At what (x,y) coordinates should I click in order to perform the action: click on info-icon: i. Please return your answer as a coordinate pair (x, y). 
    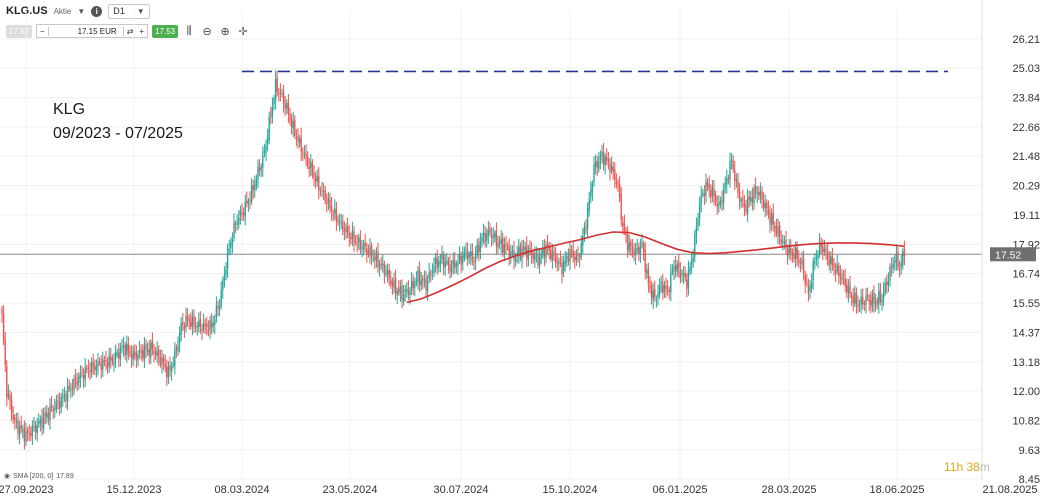
    Looking at the image, I should click on (97, 11).